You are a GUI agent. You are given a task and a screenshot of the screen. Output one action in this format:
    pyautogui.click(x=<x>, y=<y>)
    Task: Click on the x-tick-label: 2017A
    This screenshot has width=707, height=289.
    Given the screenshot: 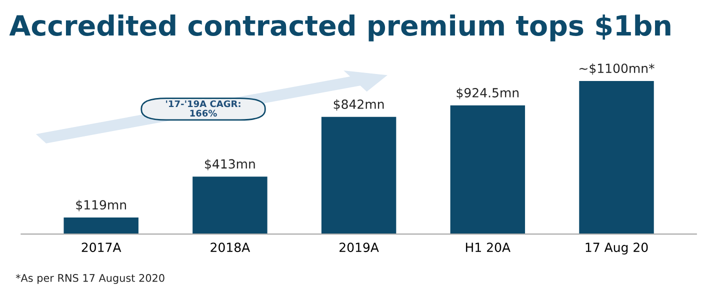 What is the action you would take?
    pyautogui.click(x=102, y=247)
    